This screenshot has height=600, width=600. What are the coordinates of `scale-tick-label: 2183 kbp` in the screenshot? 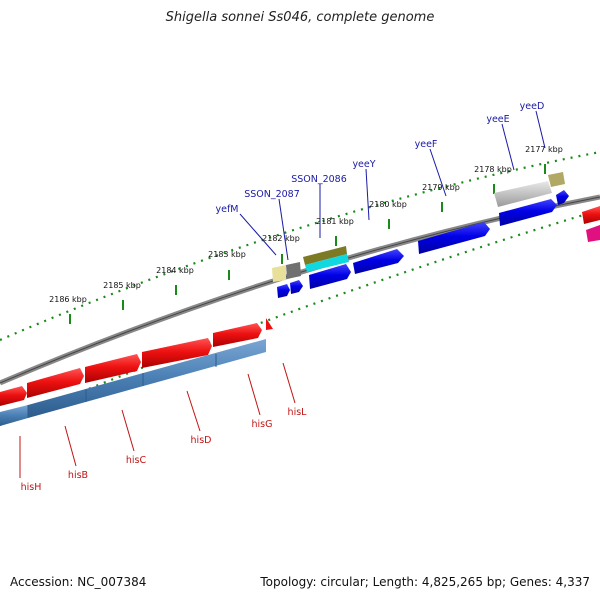 It's located at (227, 254).